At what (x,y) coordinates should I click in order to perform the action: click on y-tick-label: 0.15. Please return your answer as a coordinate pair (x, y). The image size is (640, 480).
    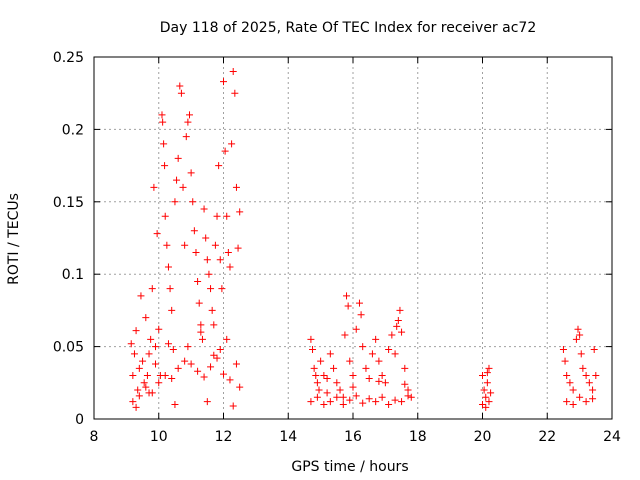
    Looking at the image, I should click on (68, 203).